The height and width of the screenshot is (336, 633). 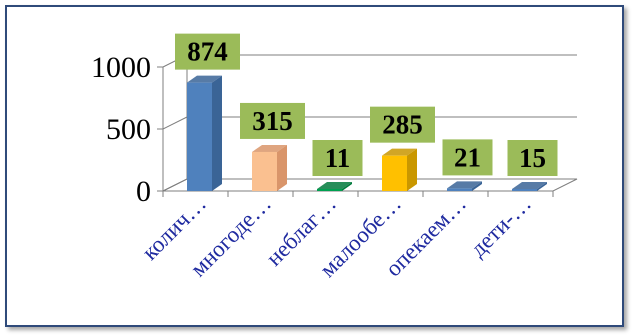 I want to click on data-label: 874, so click(x=207, y=51).